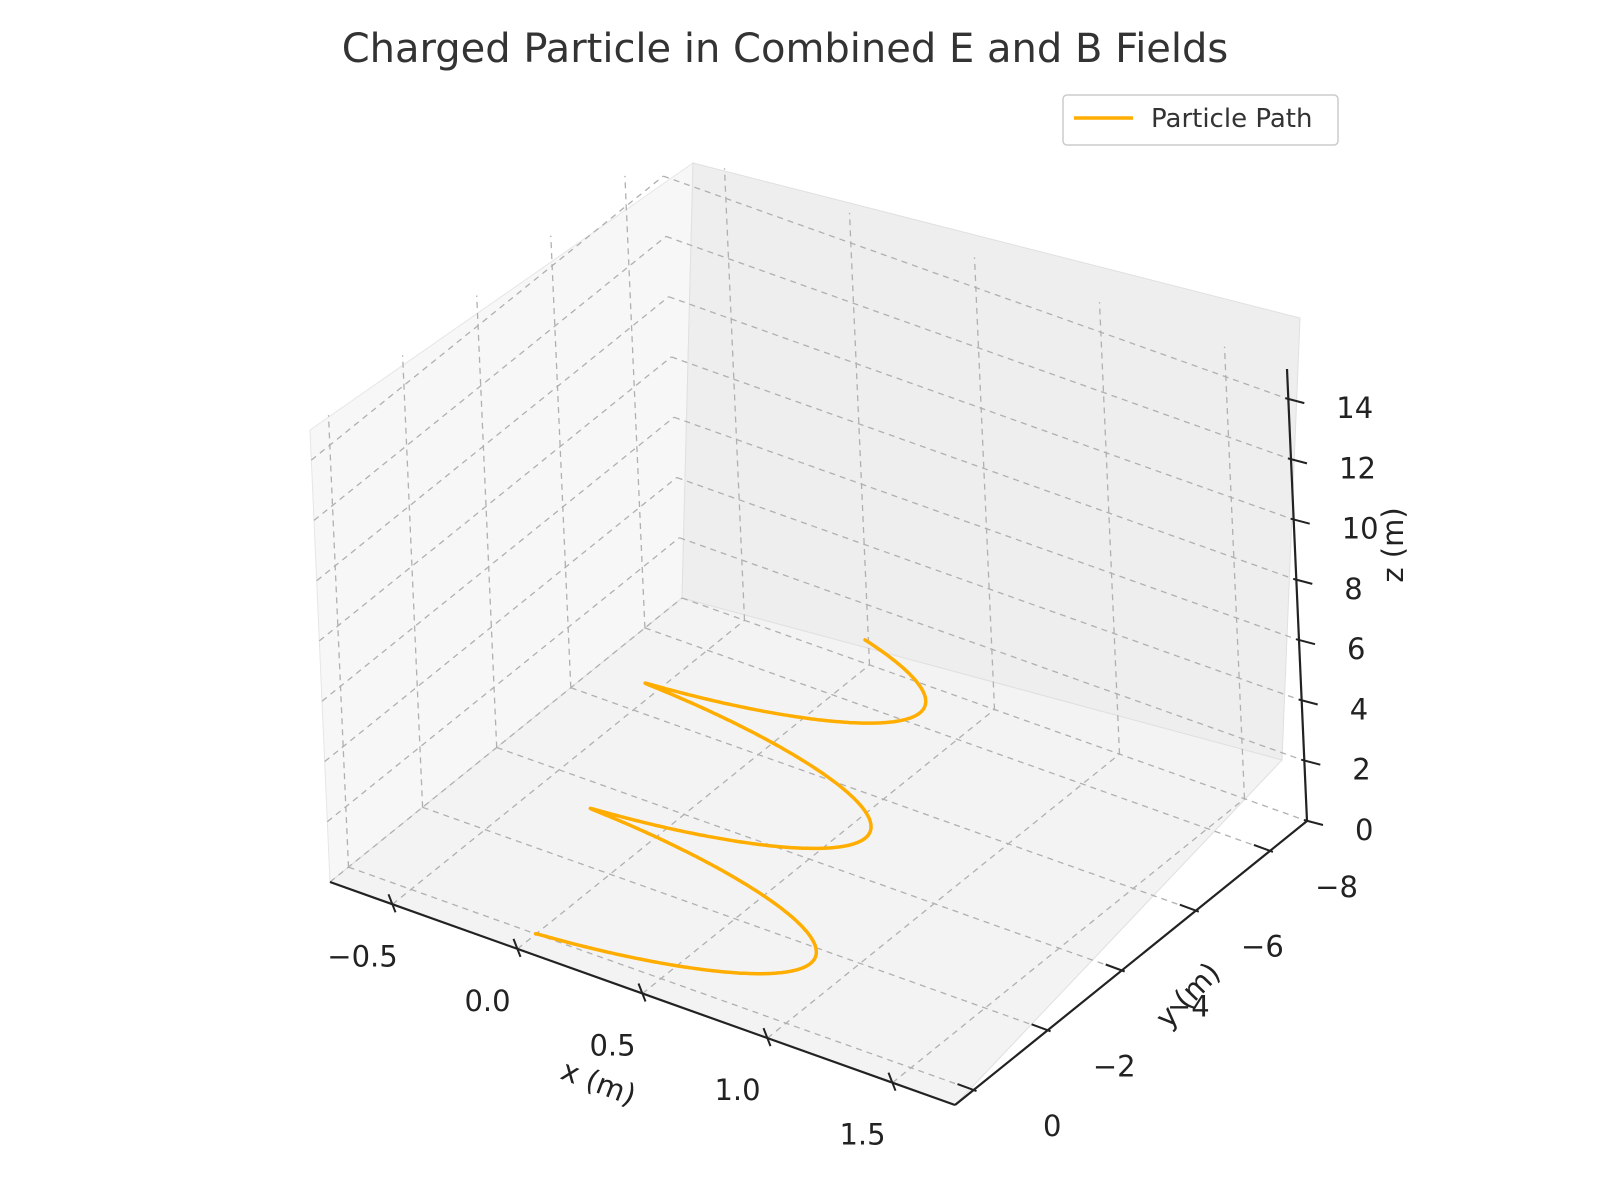 The image size is (1600, 1200). I want to click on x-tick-label: 1.5, so click(862, 1135).